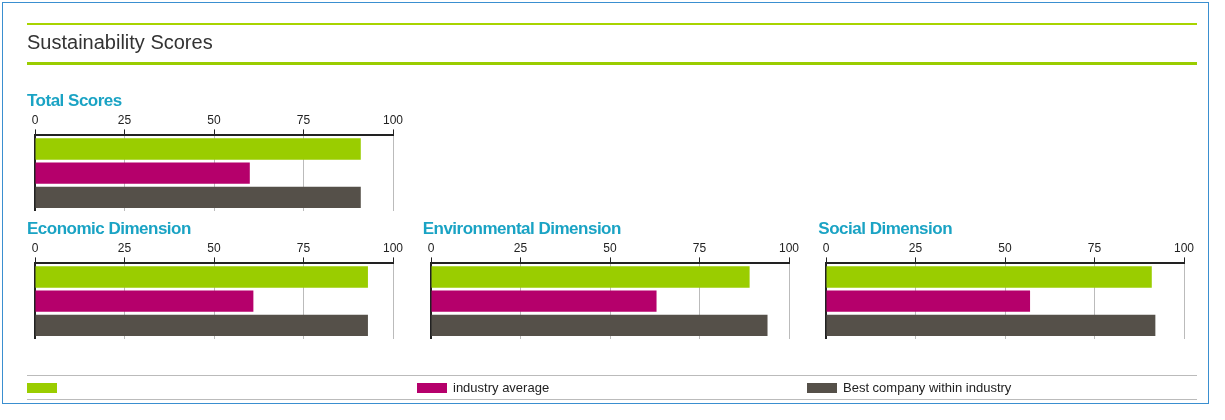 The height and width of the screenshot is (420, 1225). Describe the element at coordinates (75, 101) in the screenshot. I see `chart-title: Total Scores` at that location.